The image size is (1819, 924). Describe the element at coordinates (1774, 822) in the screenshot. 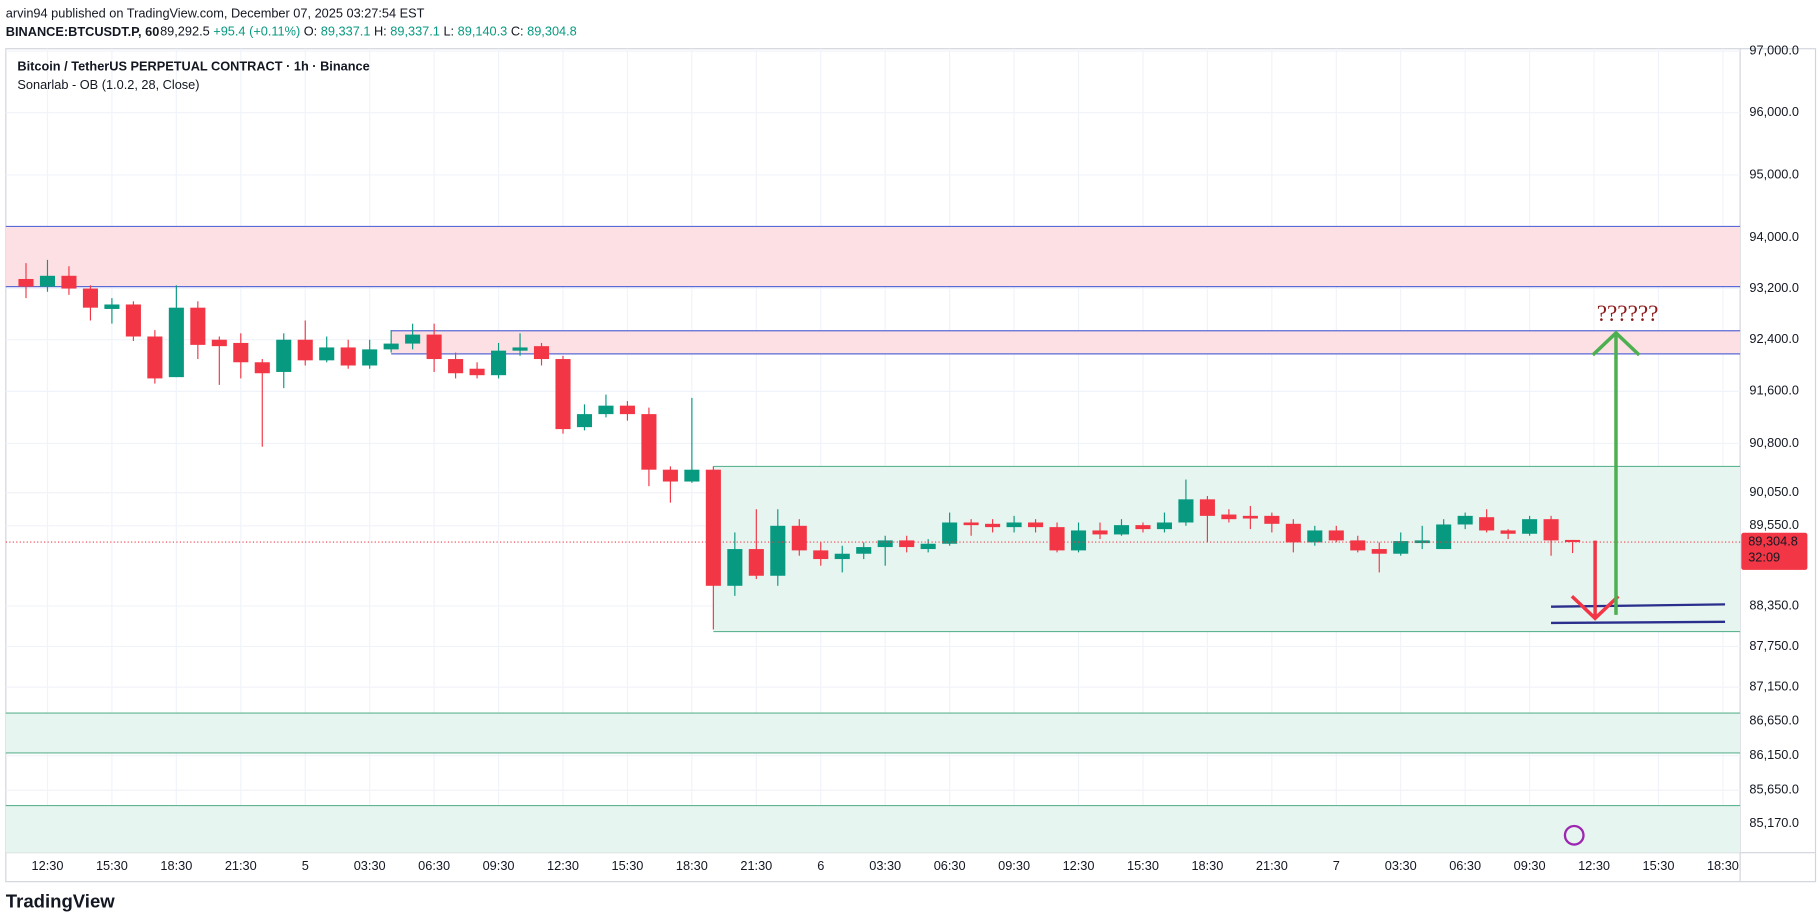

I see `y-tick-label: 85,170.0` at that location.